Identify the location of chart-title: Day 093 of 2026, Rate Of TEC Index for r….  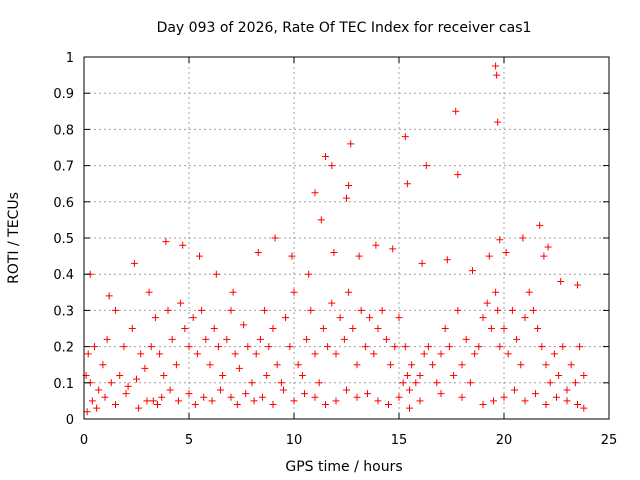
(344, 28).